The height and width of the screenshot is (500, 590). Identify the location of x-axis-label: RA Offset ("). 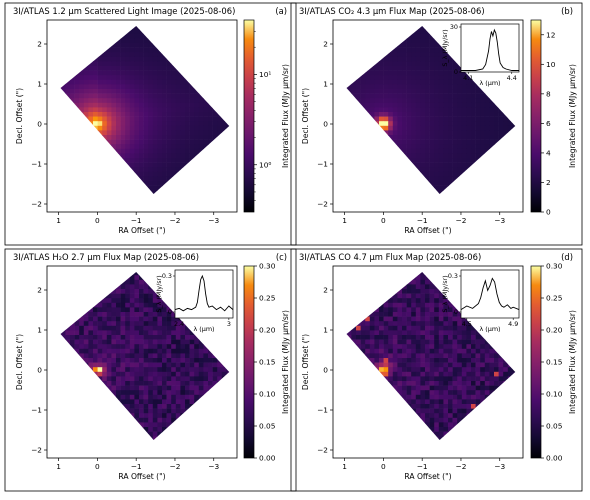
(427, 230).